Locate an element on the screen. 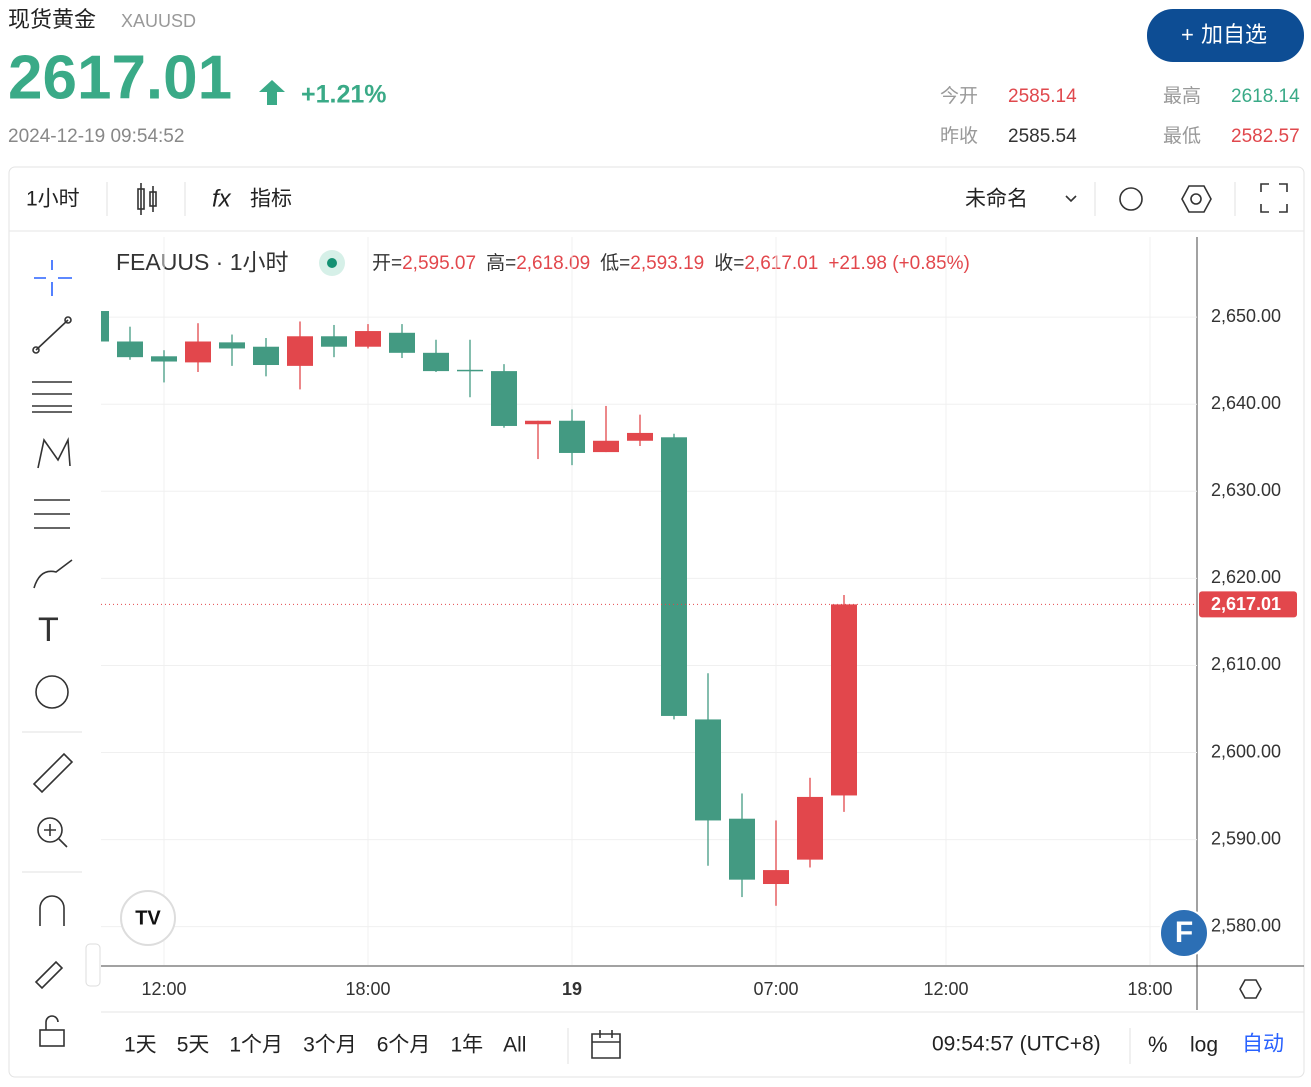  dropdown-icon is located at coordinates (1071, 199).